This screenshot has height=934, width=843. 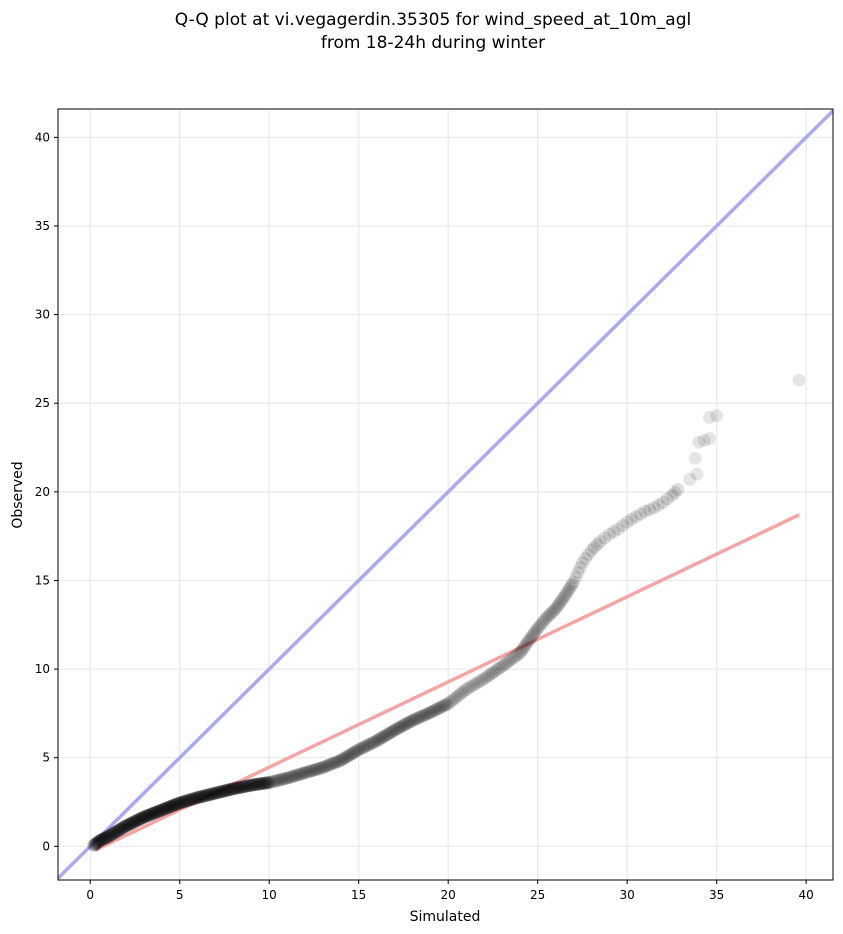 I want to click on x-axis-label: Simulated, so click(x=445, y=917).